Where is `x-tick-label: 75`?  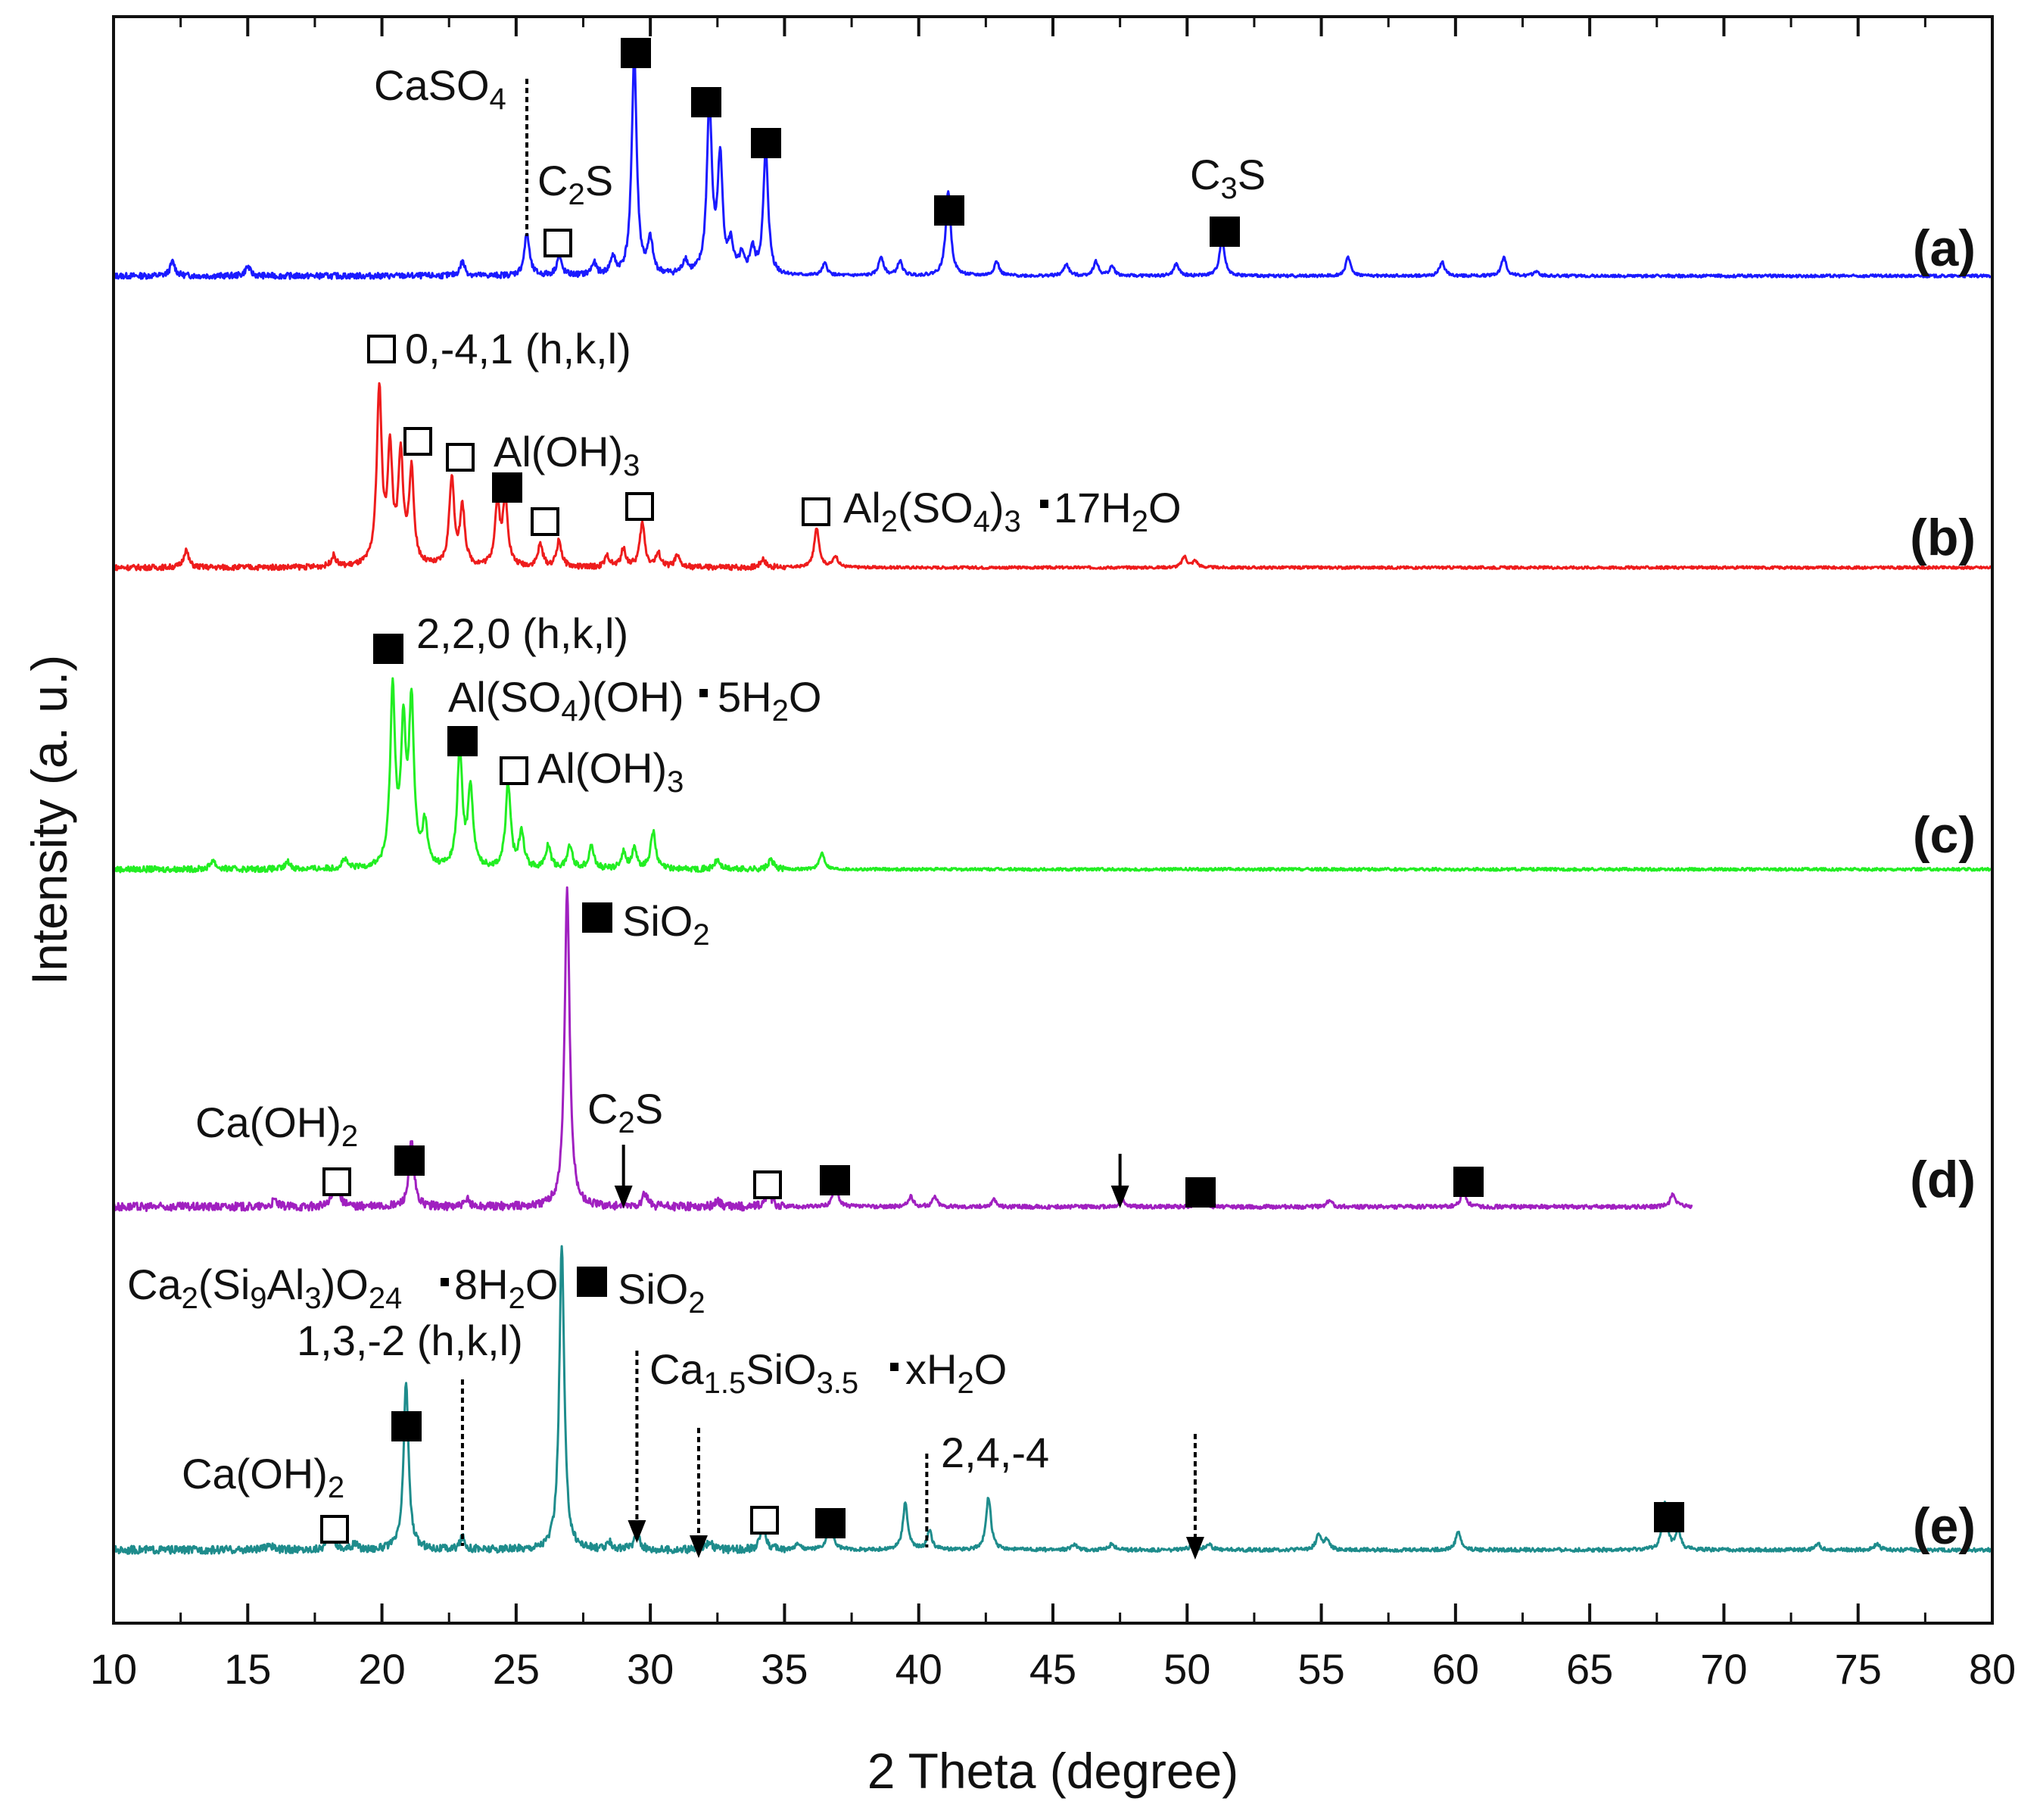 x-tick-label: 75 is located at coordinates (1858, 1669).